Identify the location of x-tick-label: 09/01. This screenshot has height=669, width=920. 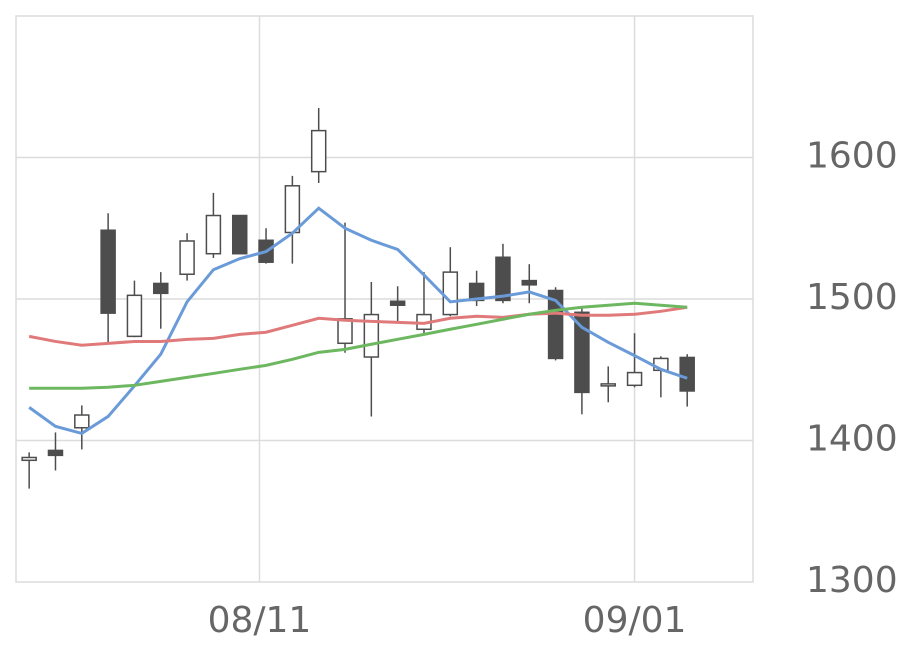
(635, 620).